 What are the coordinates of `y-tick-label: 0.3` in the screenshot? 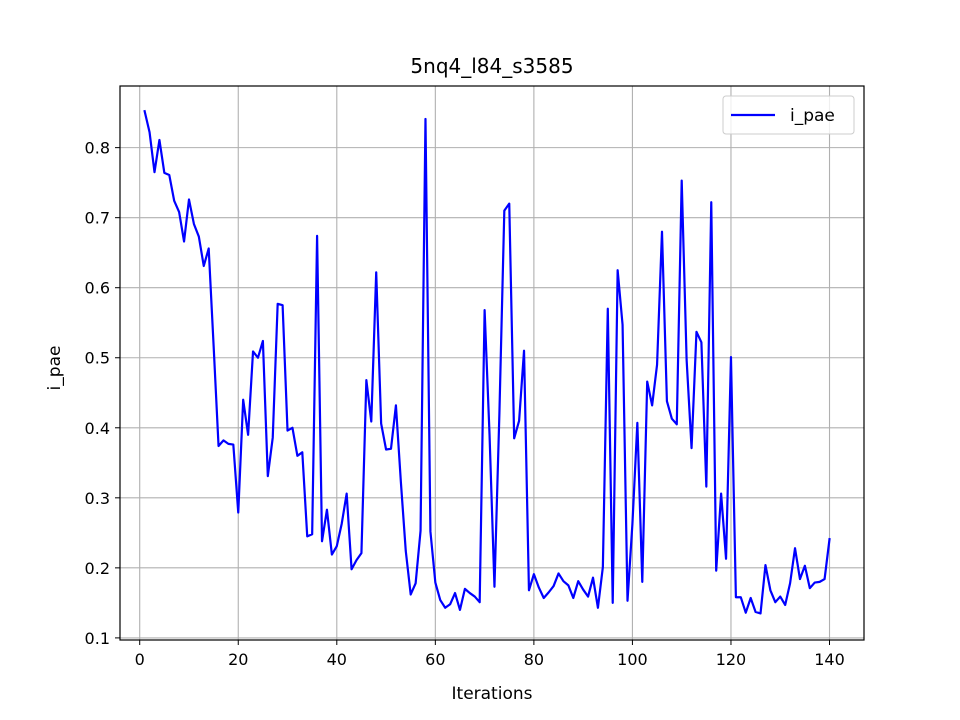 It's located at (97, 498).